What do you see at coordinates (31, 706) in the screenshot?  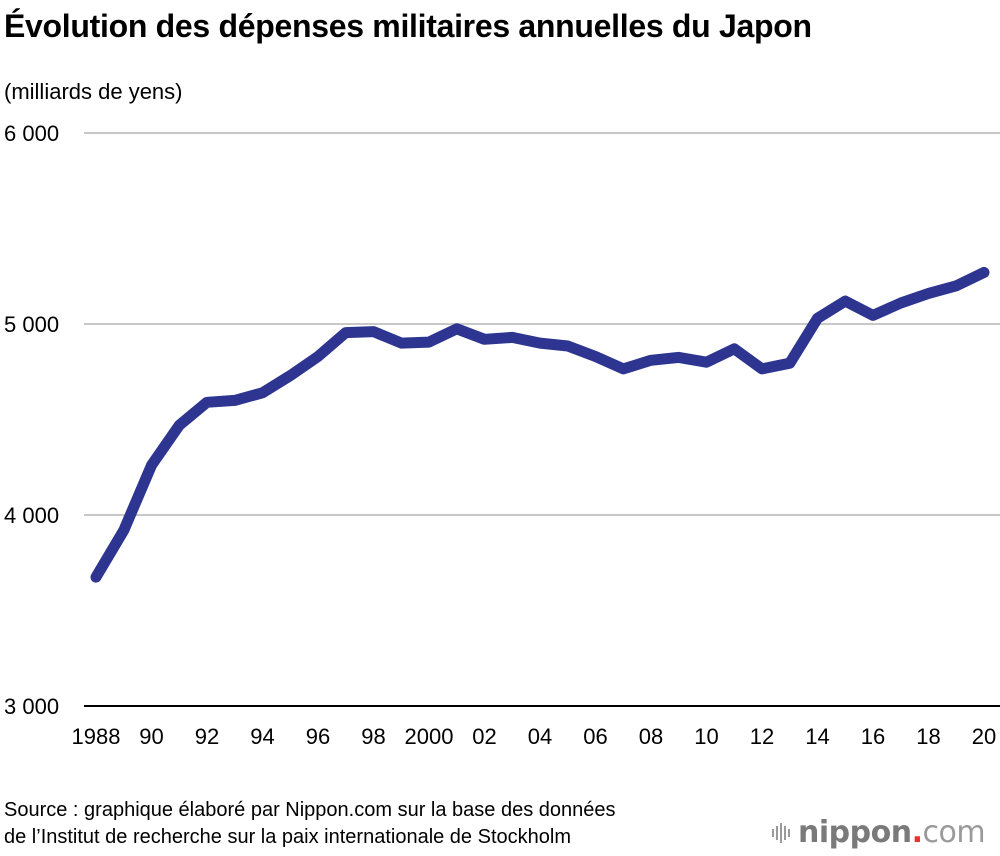 I see `y-tick-label: 3 000` at bounding box center [31, 706].